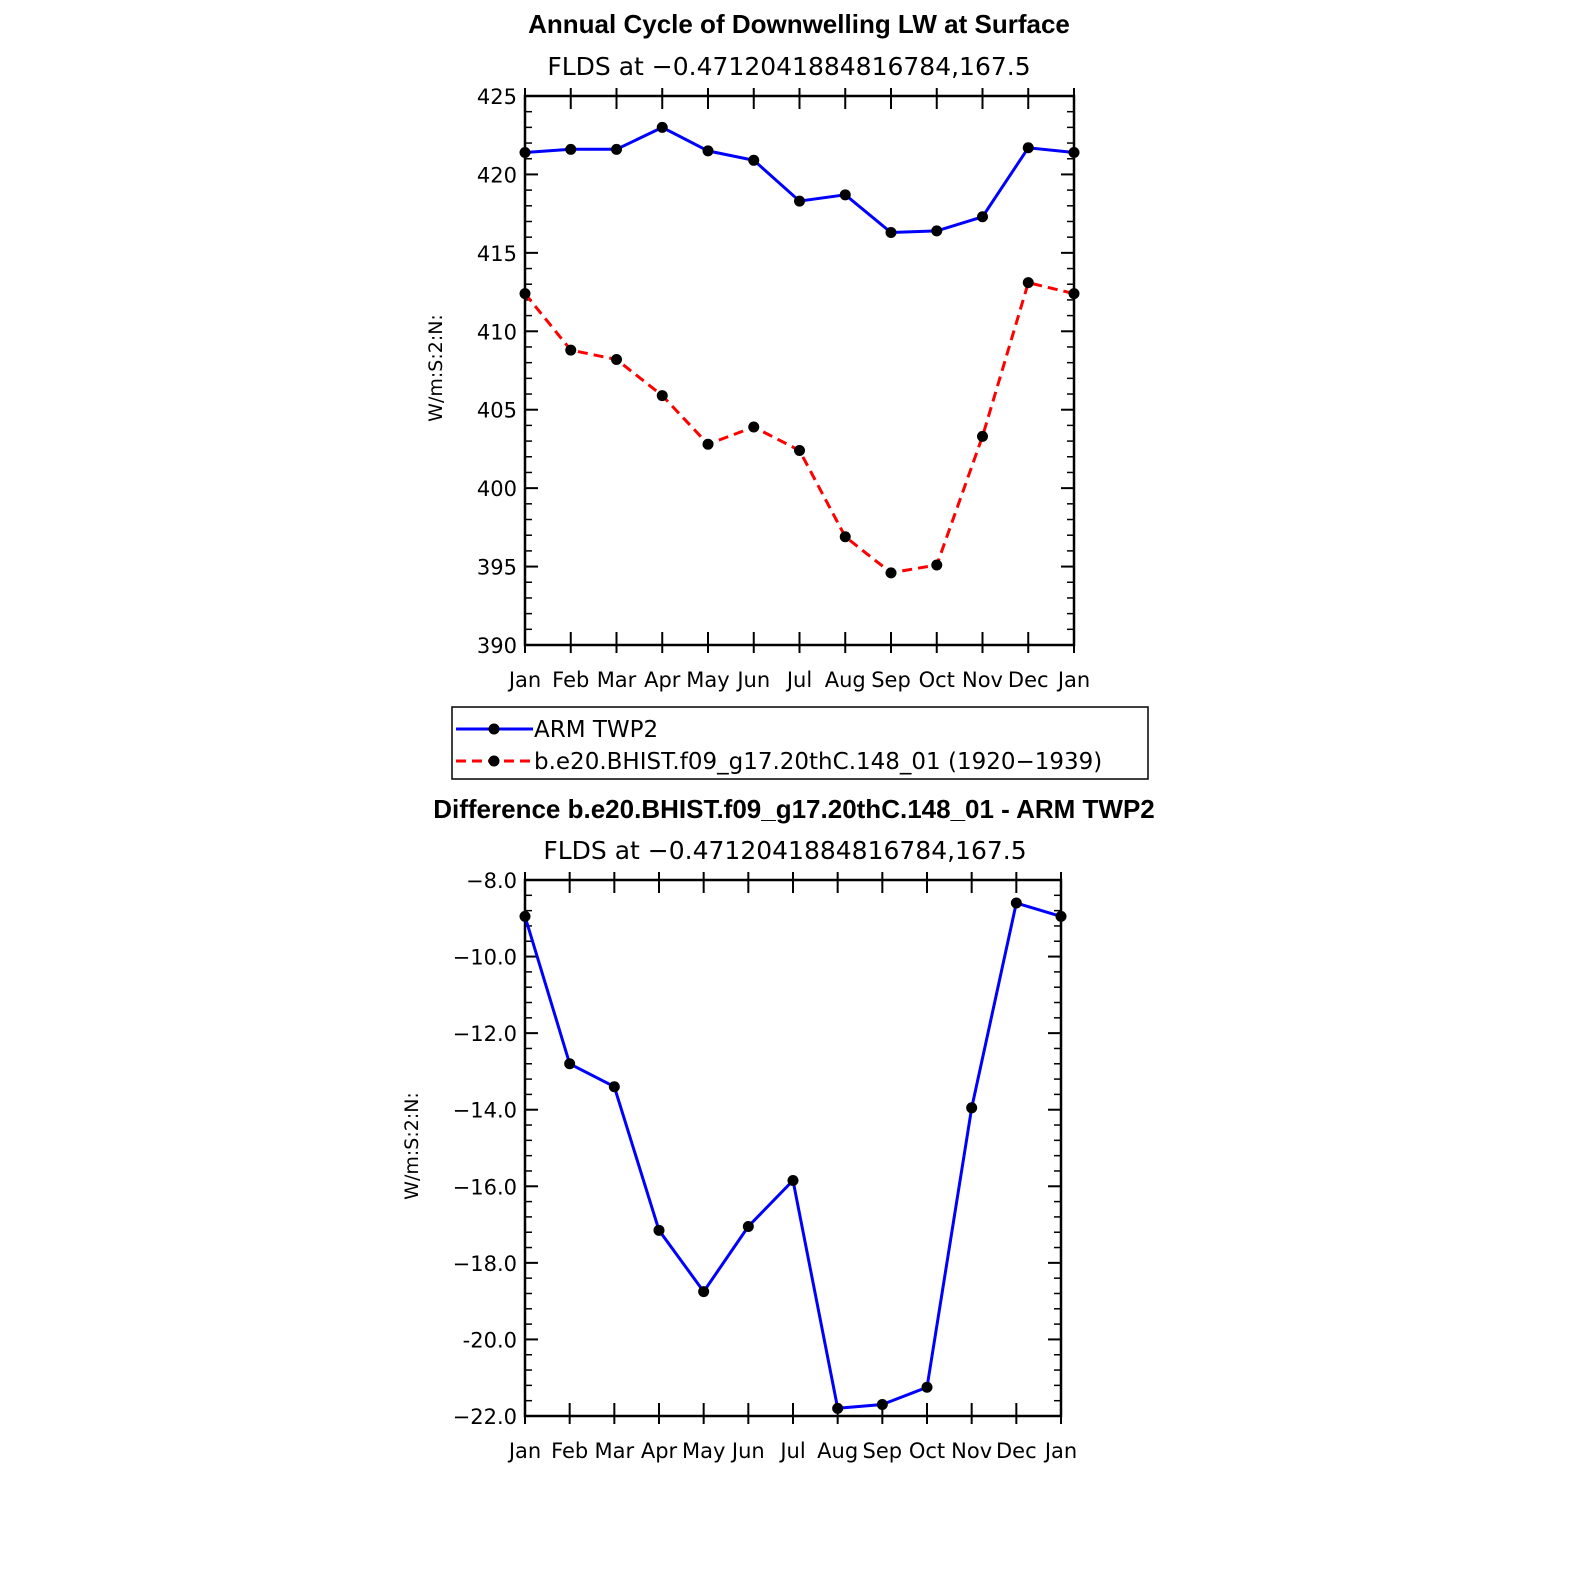 The width and height of the screenshot is (1574, 1574). Describe the element at coordinates (837, 1451) in the screenshot. I see `x-tick-label: Aug` at that location.